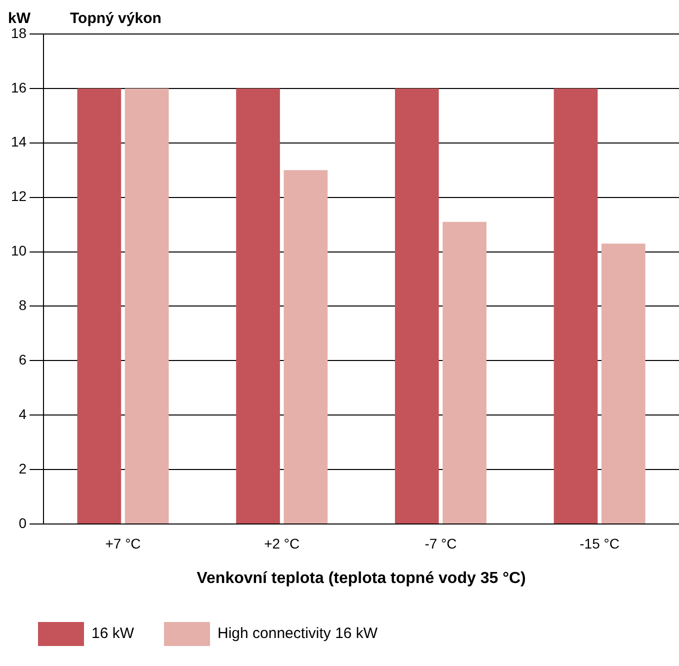 The image size is (679, 666). What do you see at coordinates (22, 468) in the screenshot?
I see `y-tick-label: 2` at bounding box center [22, 468].